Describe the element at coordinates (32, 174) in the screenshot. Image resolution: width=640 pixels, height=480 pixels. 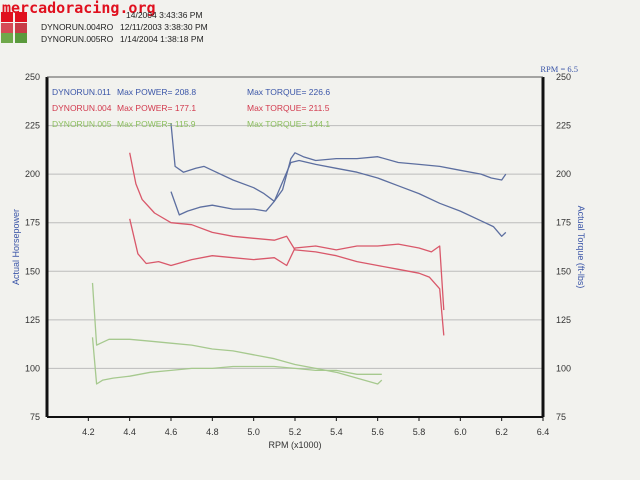
I see `y-tick-label-left: 200` at that location.